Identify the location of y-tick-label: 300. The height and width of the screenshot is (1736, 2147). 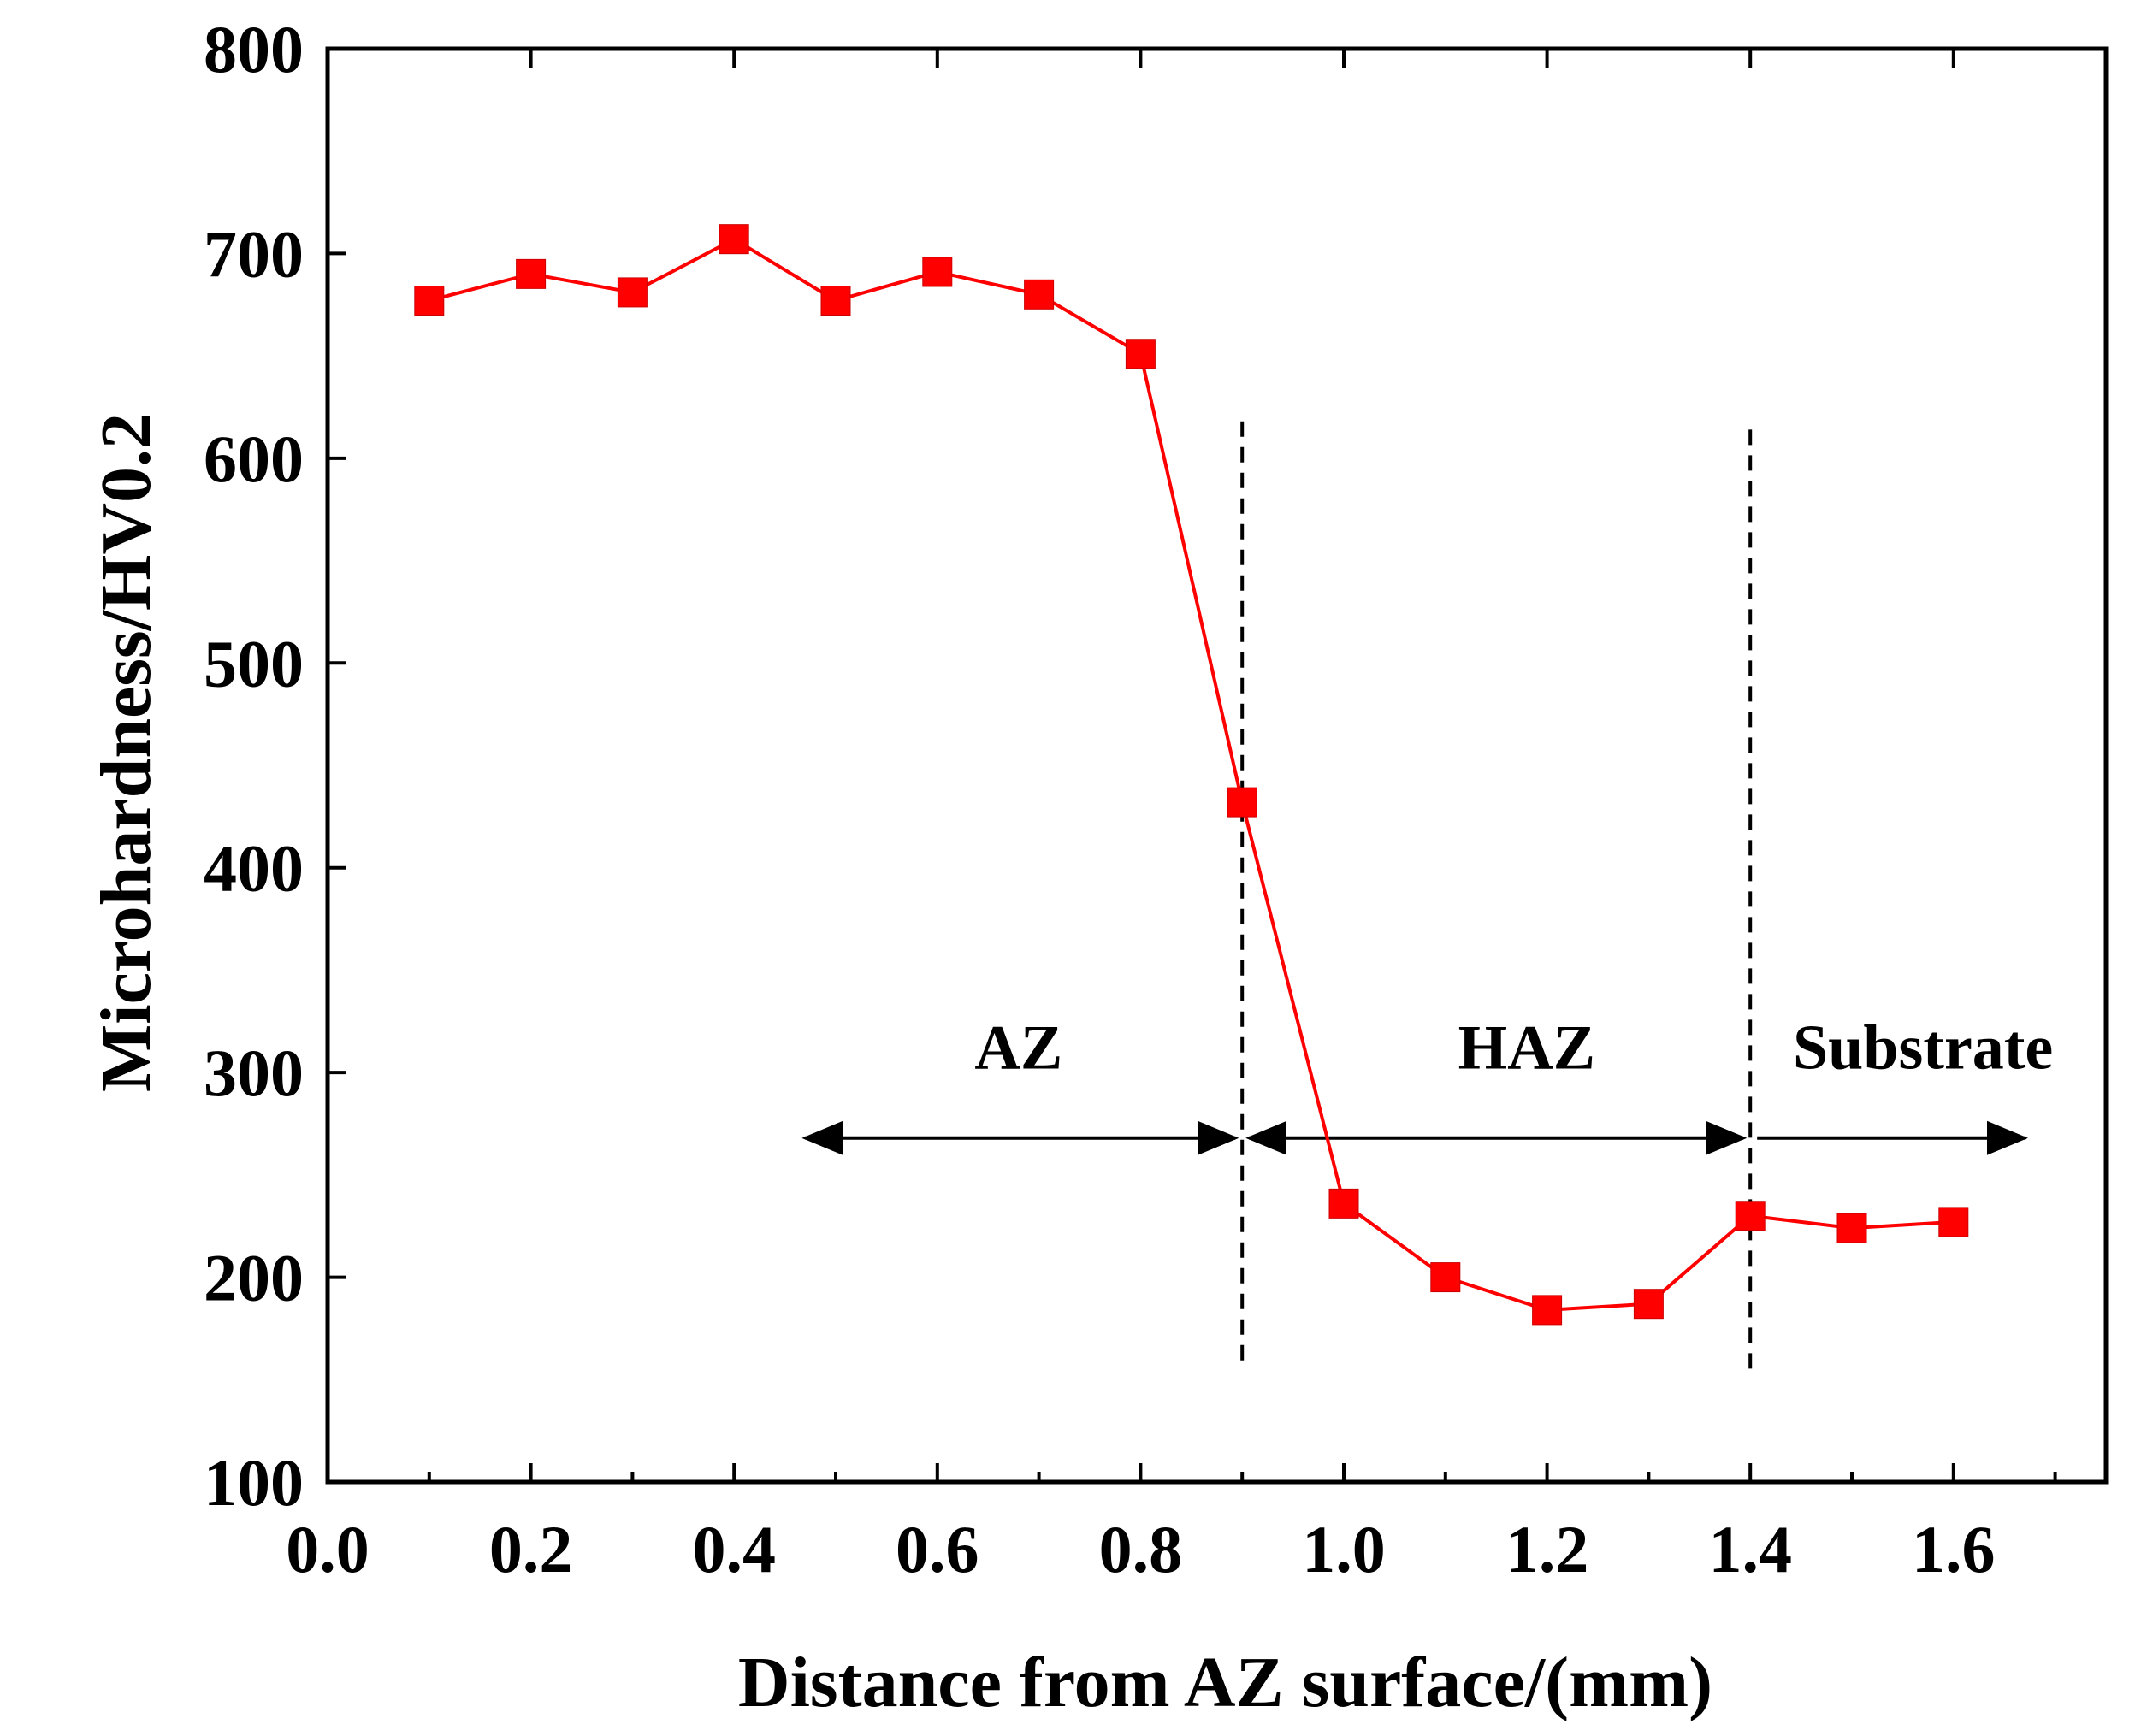
(254, 1073).